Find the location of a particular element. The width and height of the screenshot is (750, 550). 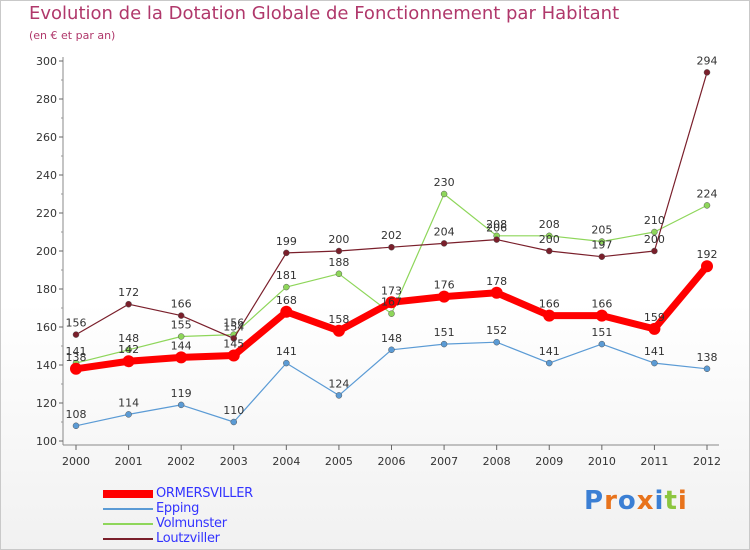

legend-label: Epping is located at coordinates (178, 508).